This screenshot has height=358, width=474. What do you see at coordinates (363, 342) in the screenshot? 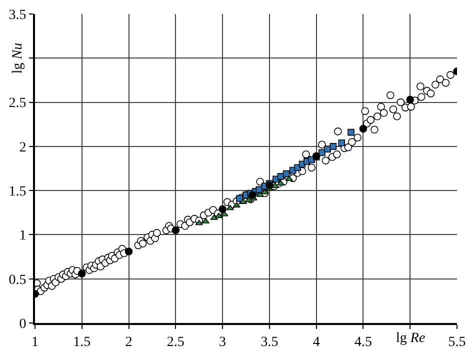
I see `x-tick-label: 4.5` at bounding box center [363, 342].